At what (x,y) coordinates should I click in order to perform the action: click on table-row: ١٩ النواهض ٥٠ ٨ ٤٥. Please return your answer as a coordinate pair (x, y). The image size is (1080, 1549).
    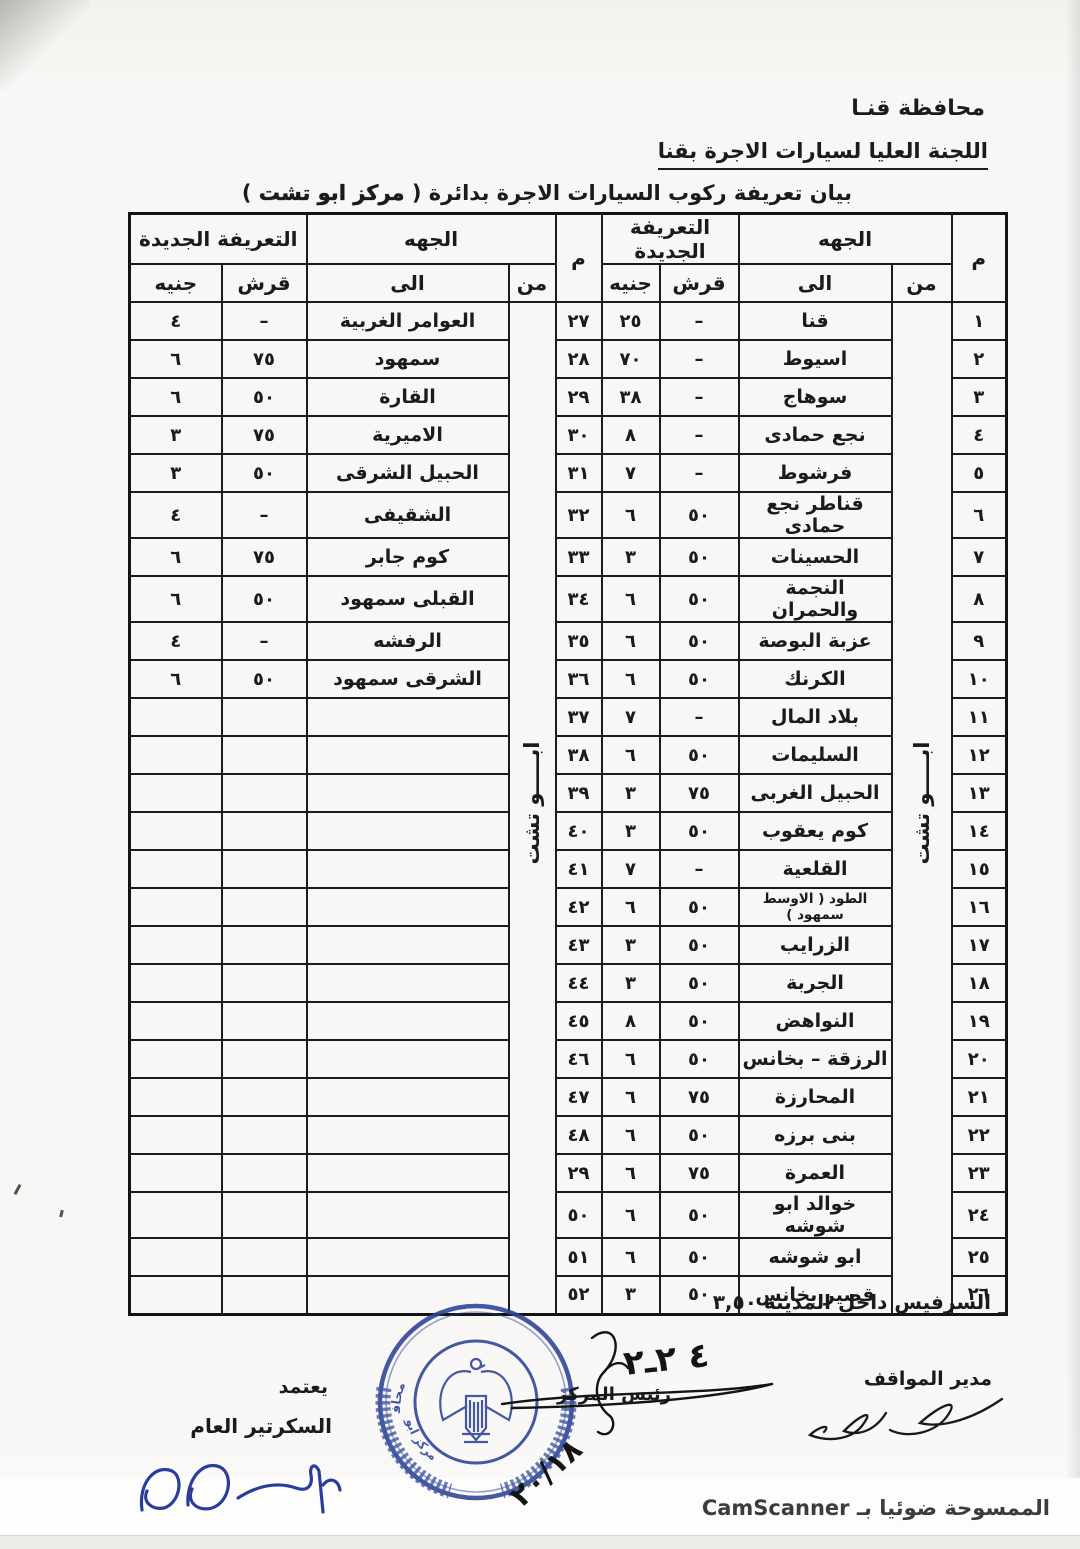
    Looking at the image, I should click on (568, 1021).